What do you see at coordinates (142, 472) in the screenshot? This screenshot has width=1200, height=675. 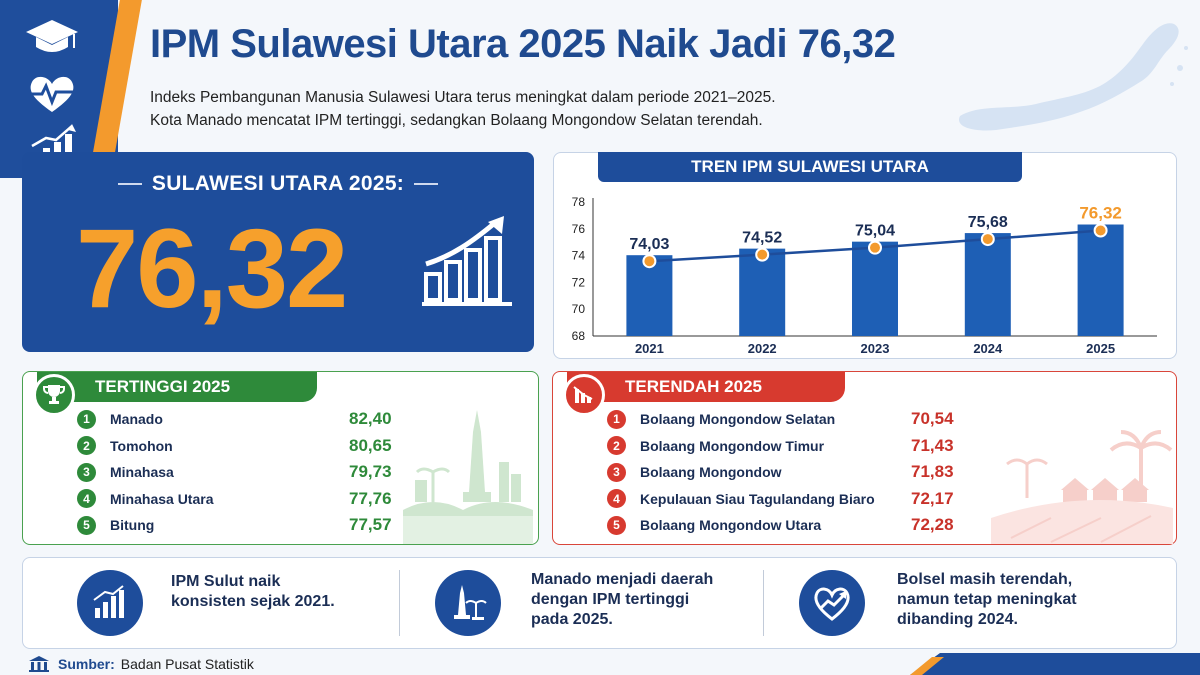 I see `region-name: Minahasa` at bounding box center [142, 472].